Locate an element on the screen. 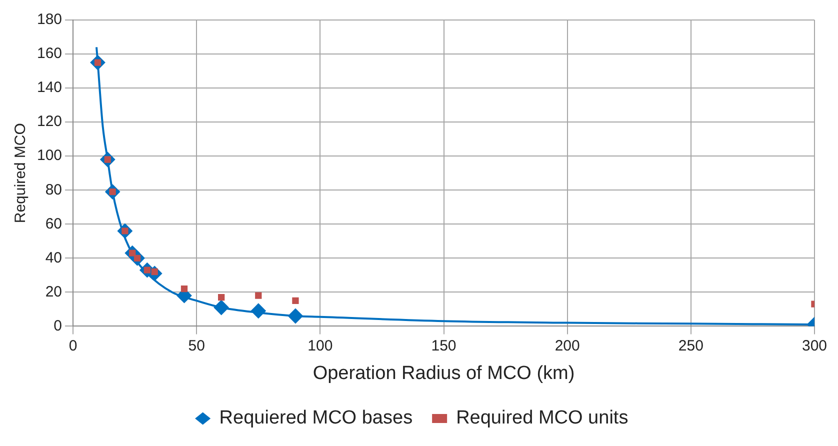  y-tick-label: 80 is located at coordinates (53, 189).